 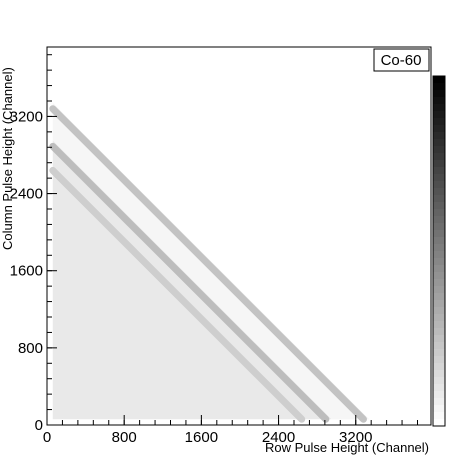 I want to click on x-tick-label: 800, so click(x=124, y=437).